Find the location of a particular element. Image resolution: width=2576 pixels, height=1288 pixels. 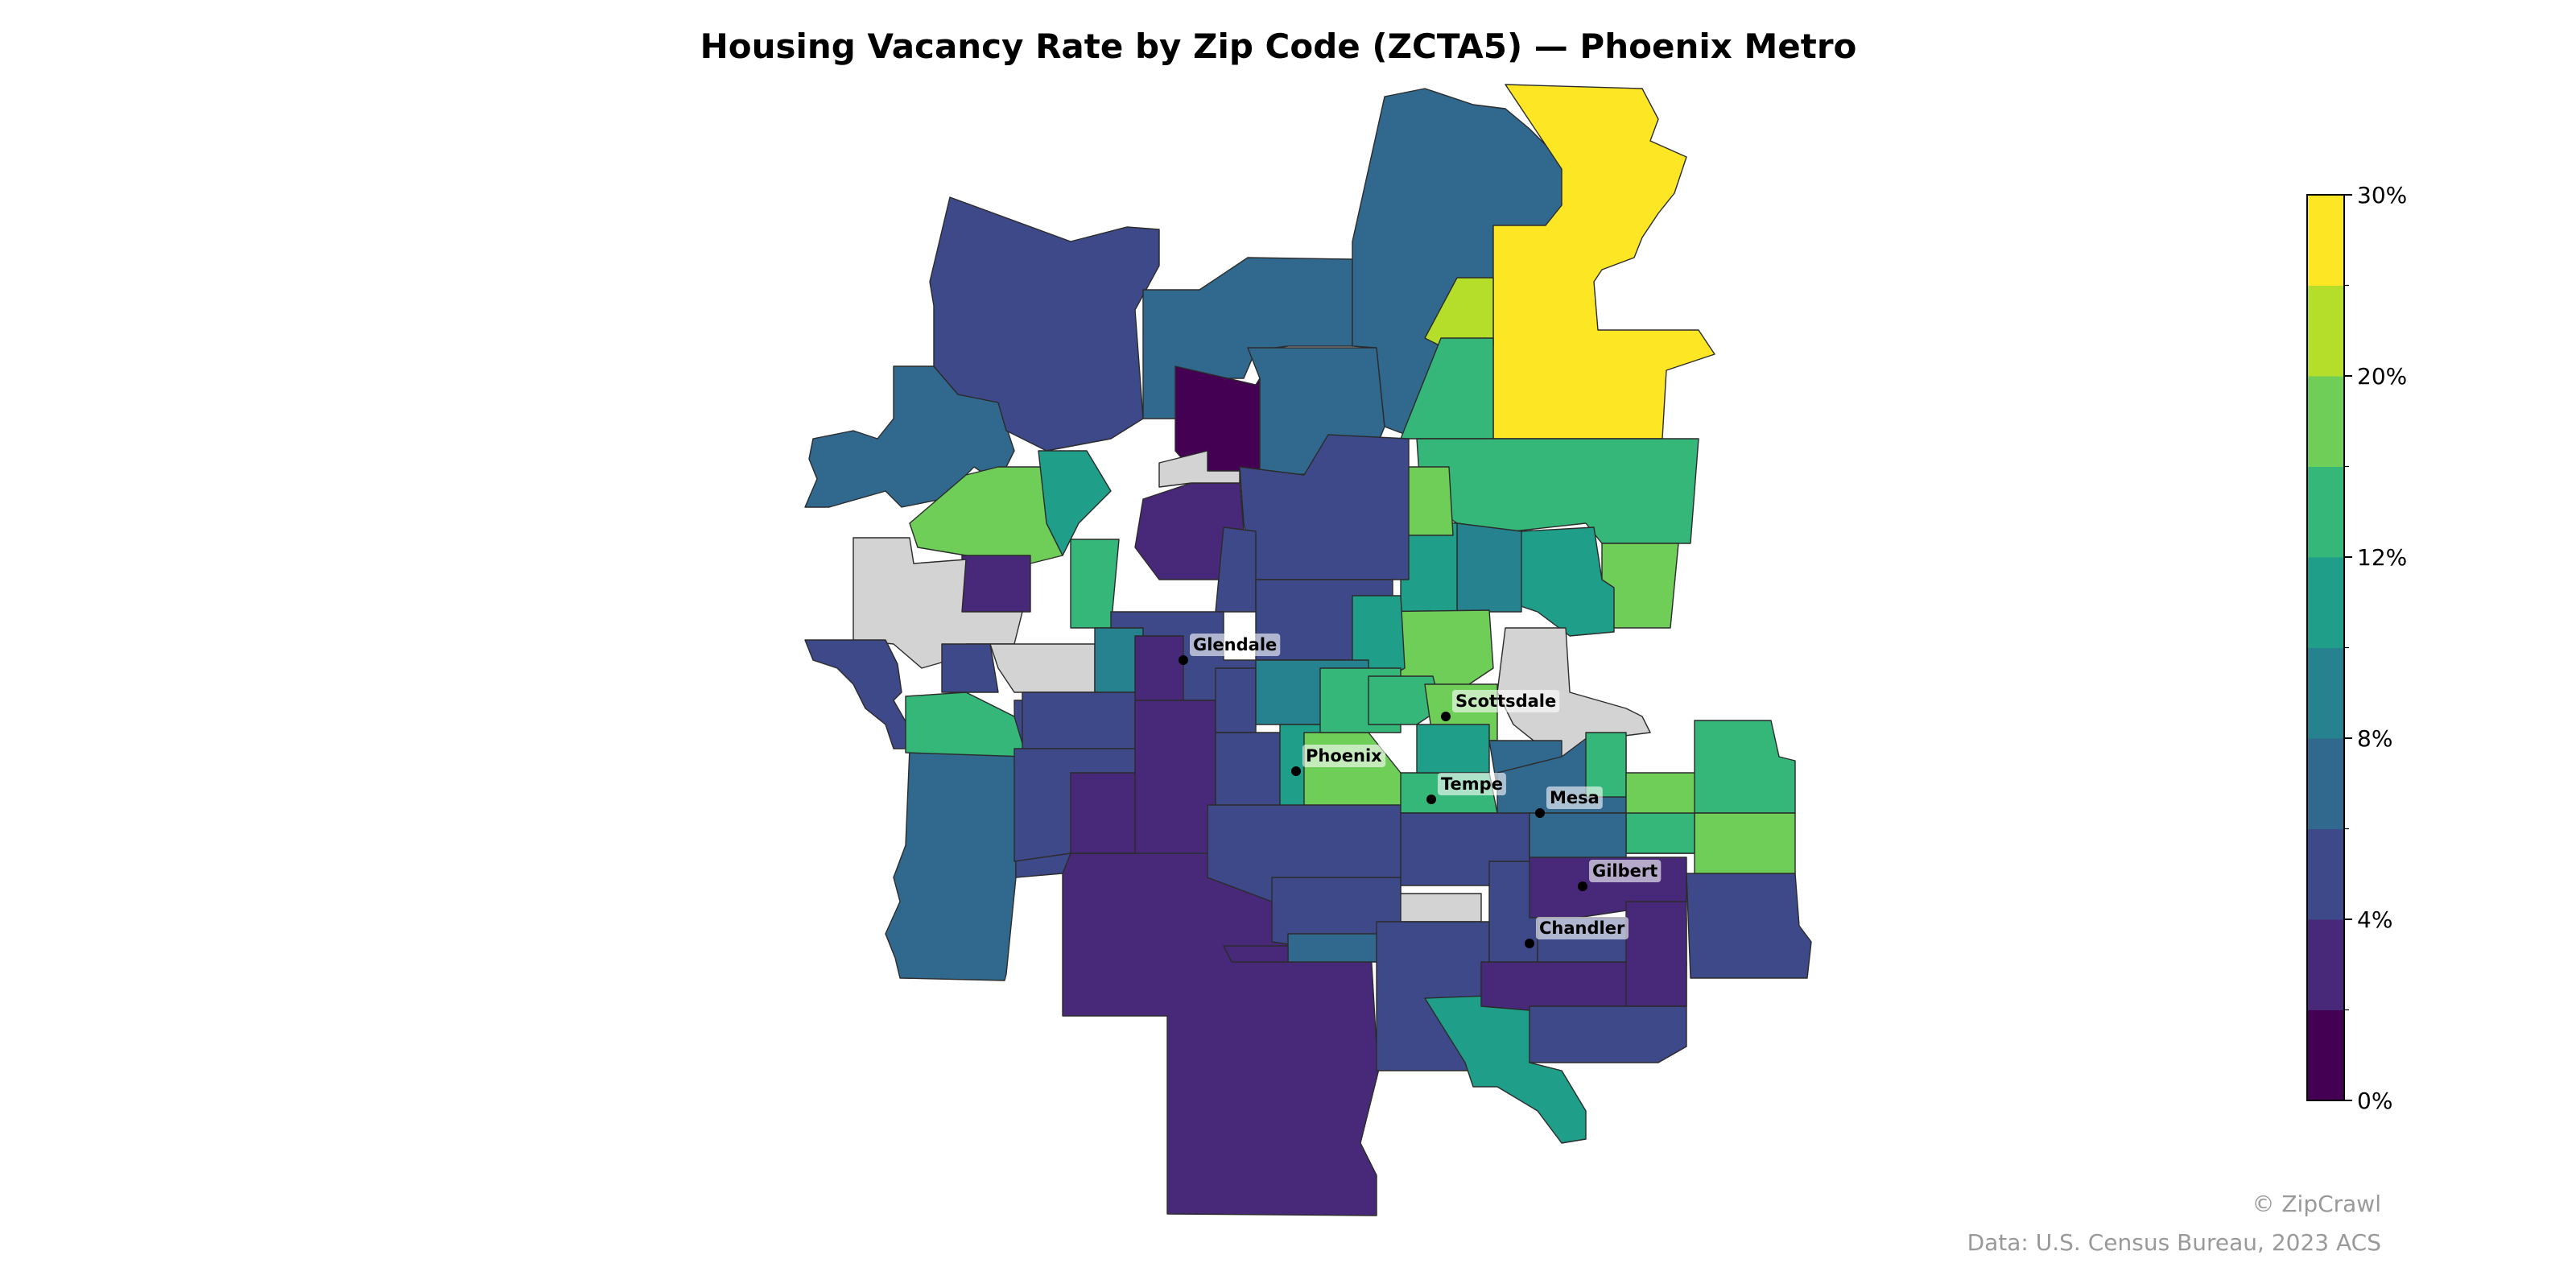

city-marker: Glendale is located at coordinates (1230, 649).